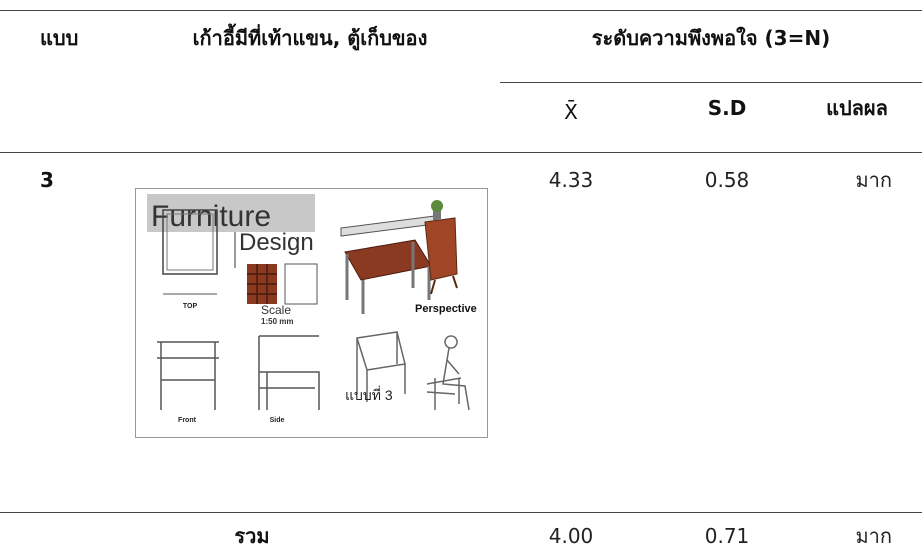  Describe the element at coordinates (727, 108) in the screenshot. I see `subheader-cell: S.D` at that location.